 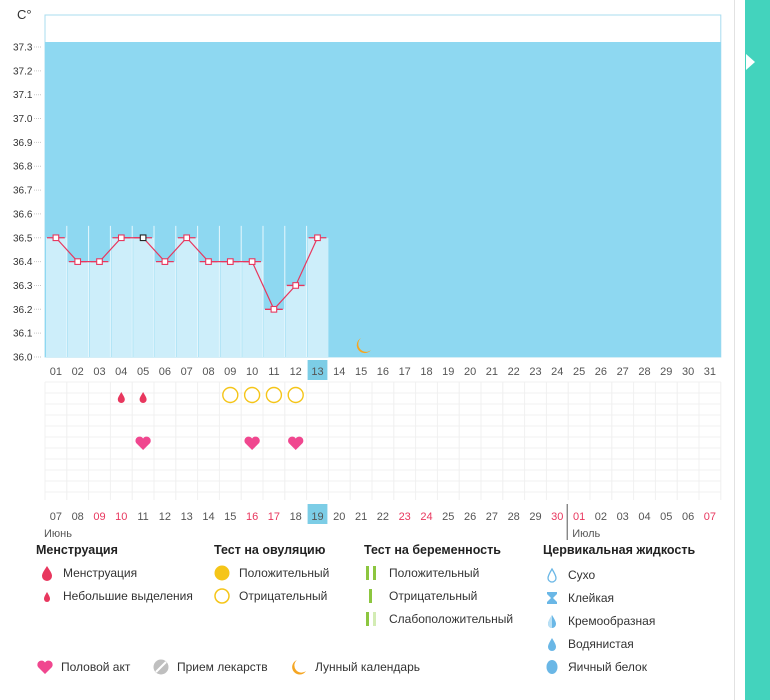 I want to click on day-label: 30, so click(x=688, y=372).